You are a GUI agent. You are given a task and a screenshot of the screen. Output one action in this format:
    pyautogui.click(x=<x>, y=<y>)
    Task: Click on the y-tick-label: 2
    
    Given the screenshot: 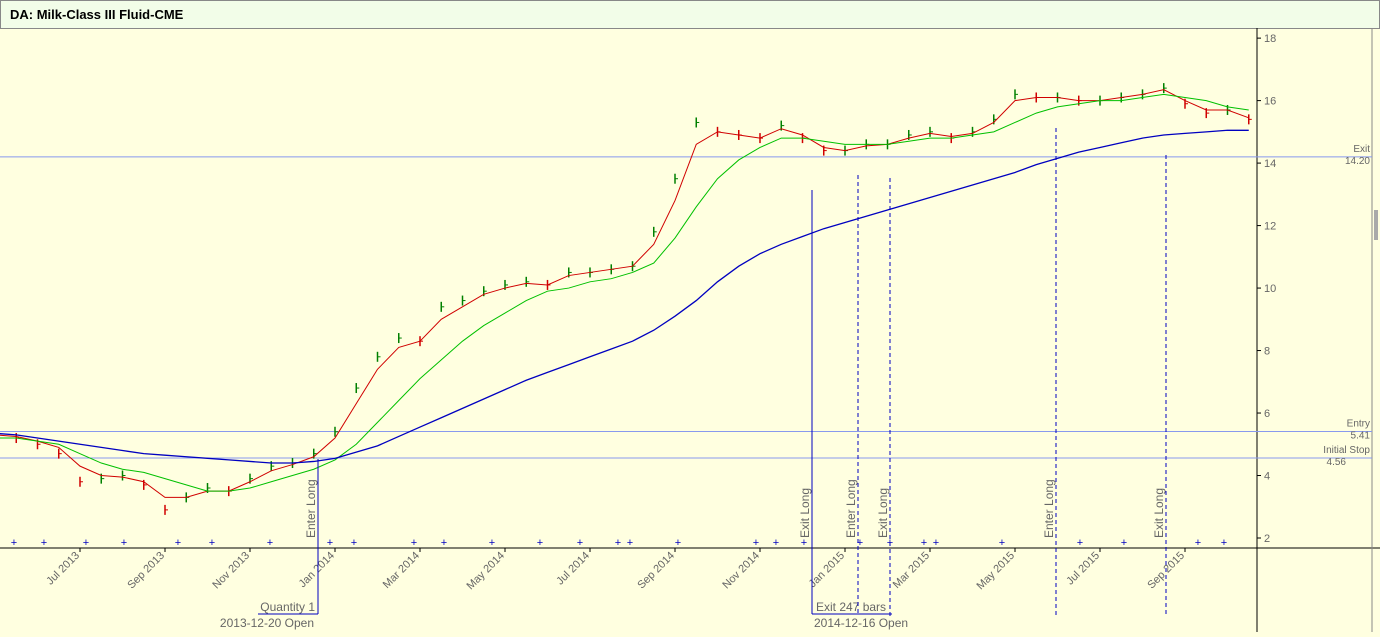 What is the action you would take?
    pyautogui.click(x=1267, y=539)
    